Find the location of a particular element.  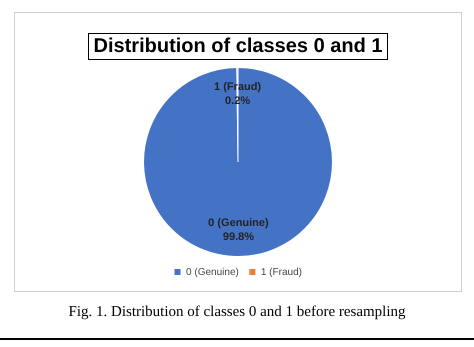

chart-title: Distribution of classes 0 and 1 is located at coordinates (238, 46).